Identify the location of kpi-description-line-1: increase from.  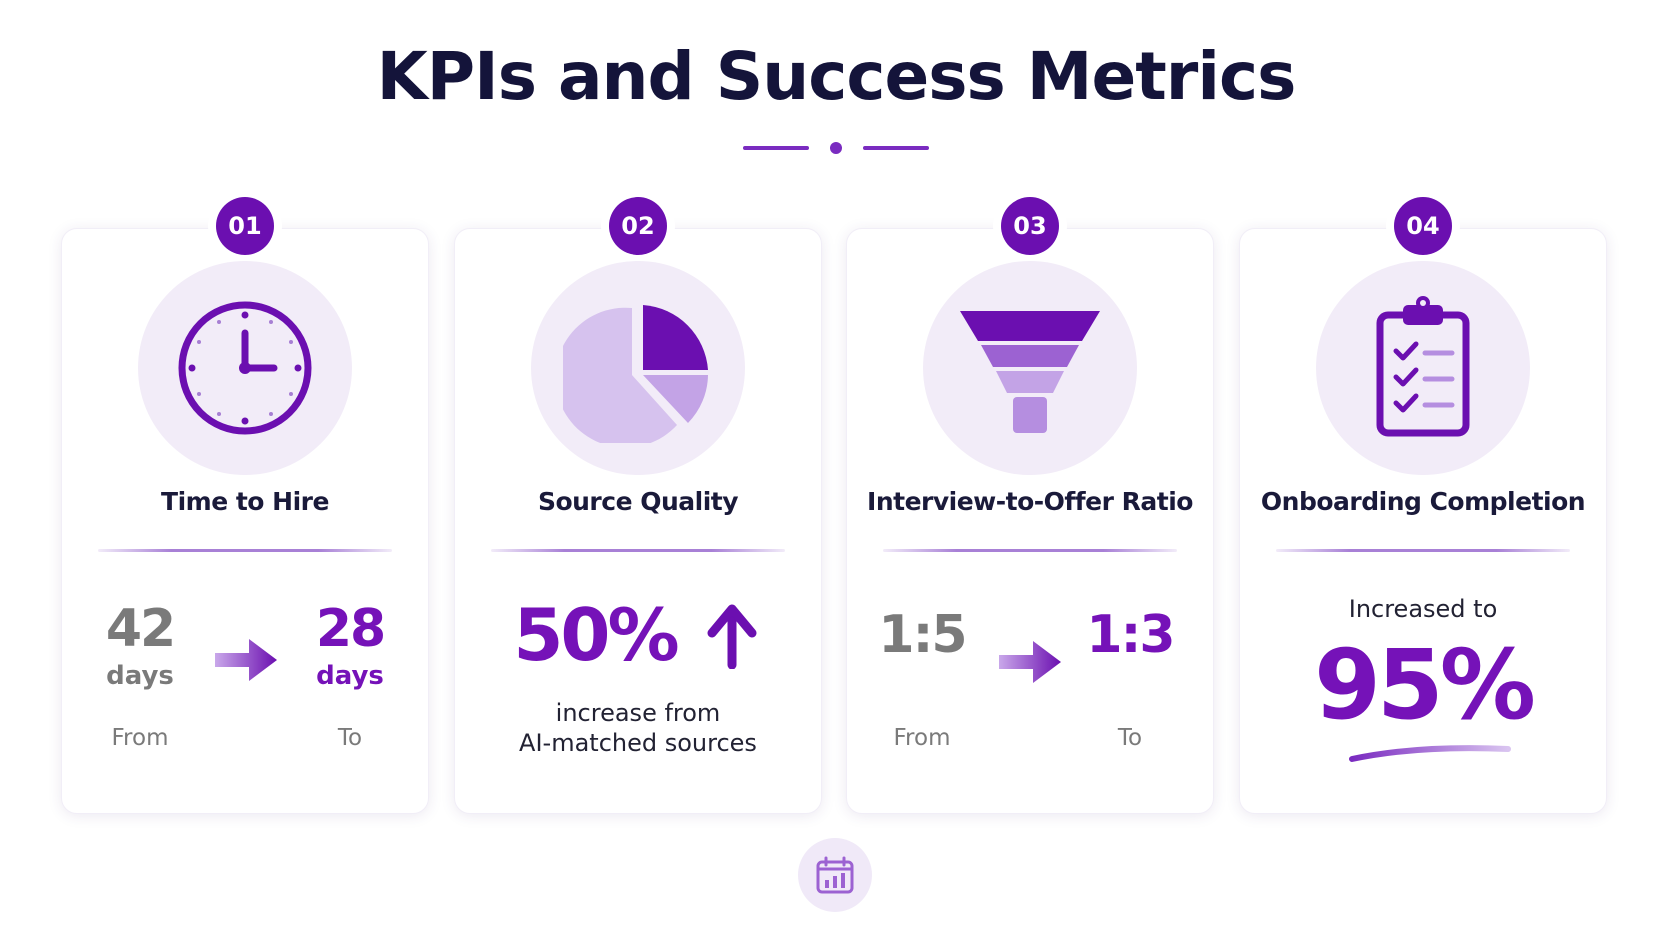
(638, 713).